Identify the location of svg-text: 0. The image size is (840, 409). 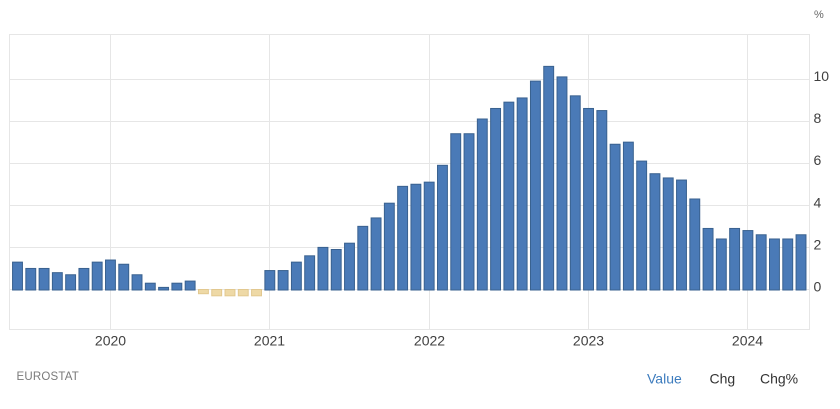
(818, 287).